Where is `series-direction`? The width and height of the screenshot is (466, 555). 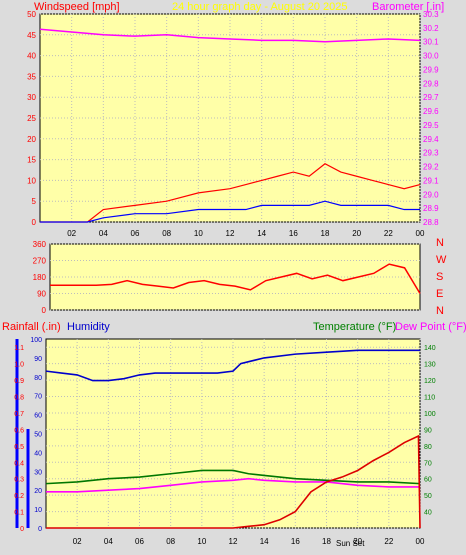 series-direction is located at coordinates (235, 278).